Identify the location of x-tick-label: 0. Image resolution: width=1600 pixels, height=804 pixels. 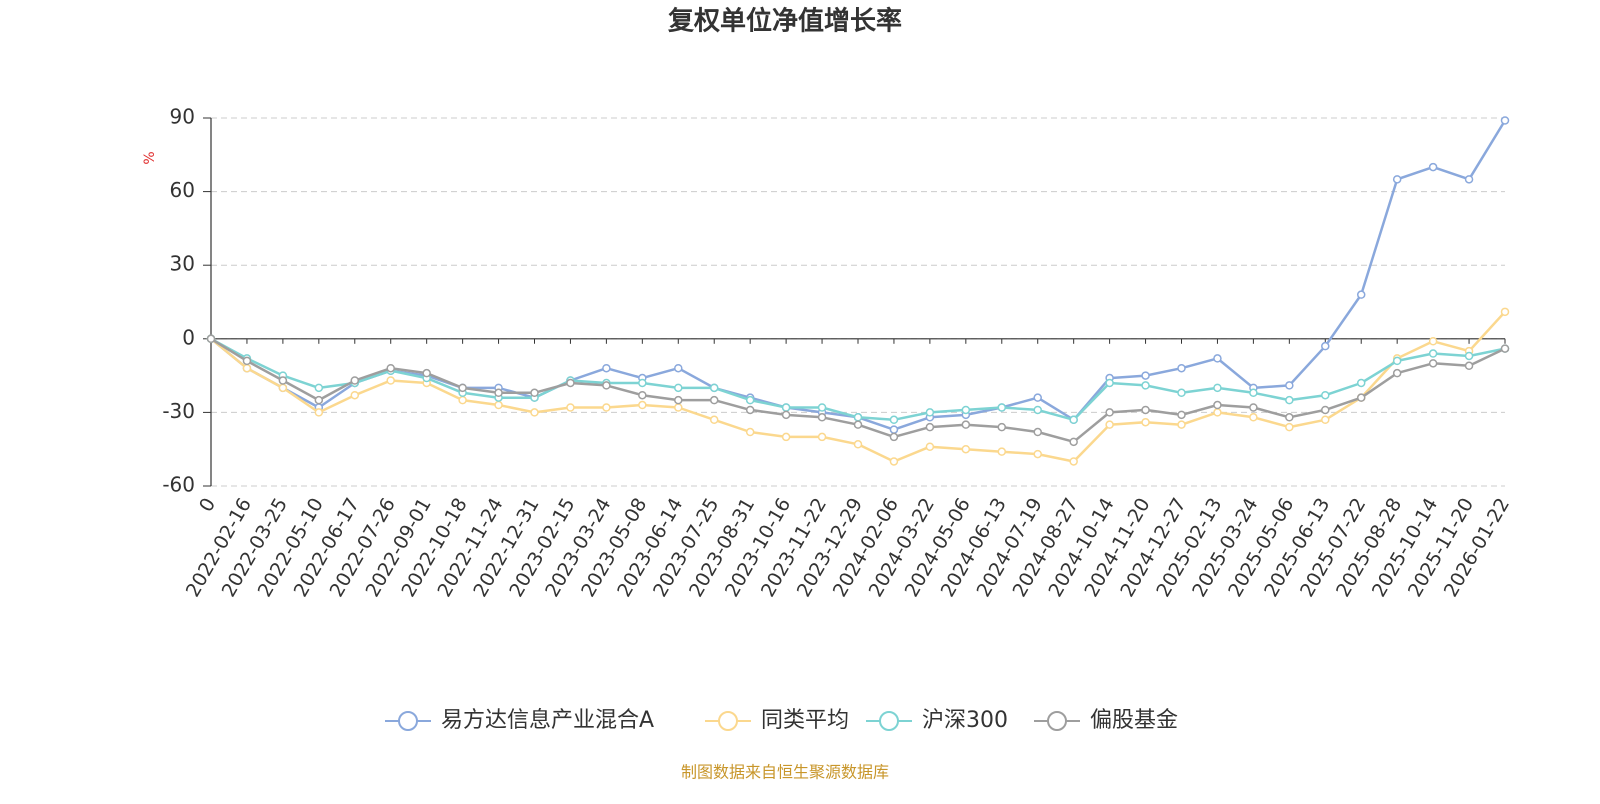
(207, 504).